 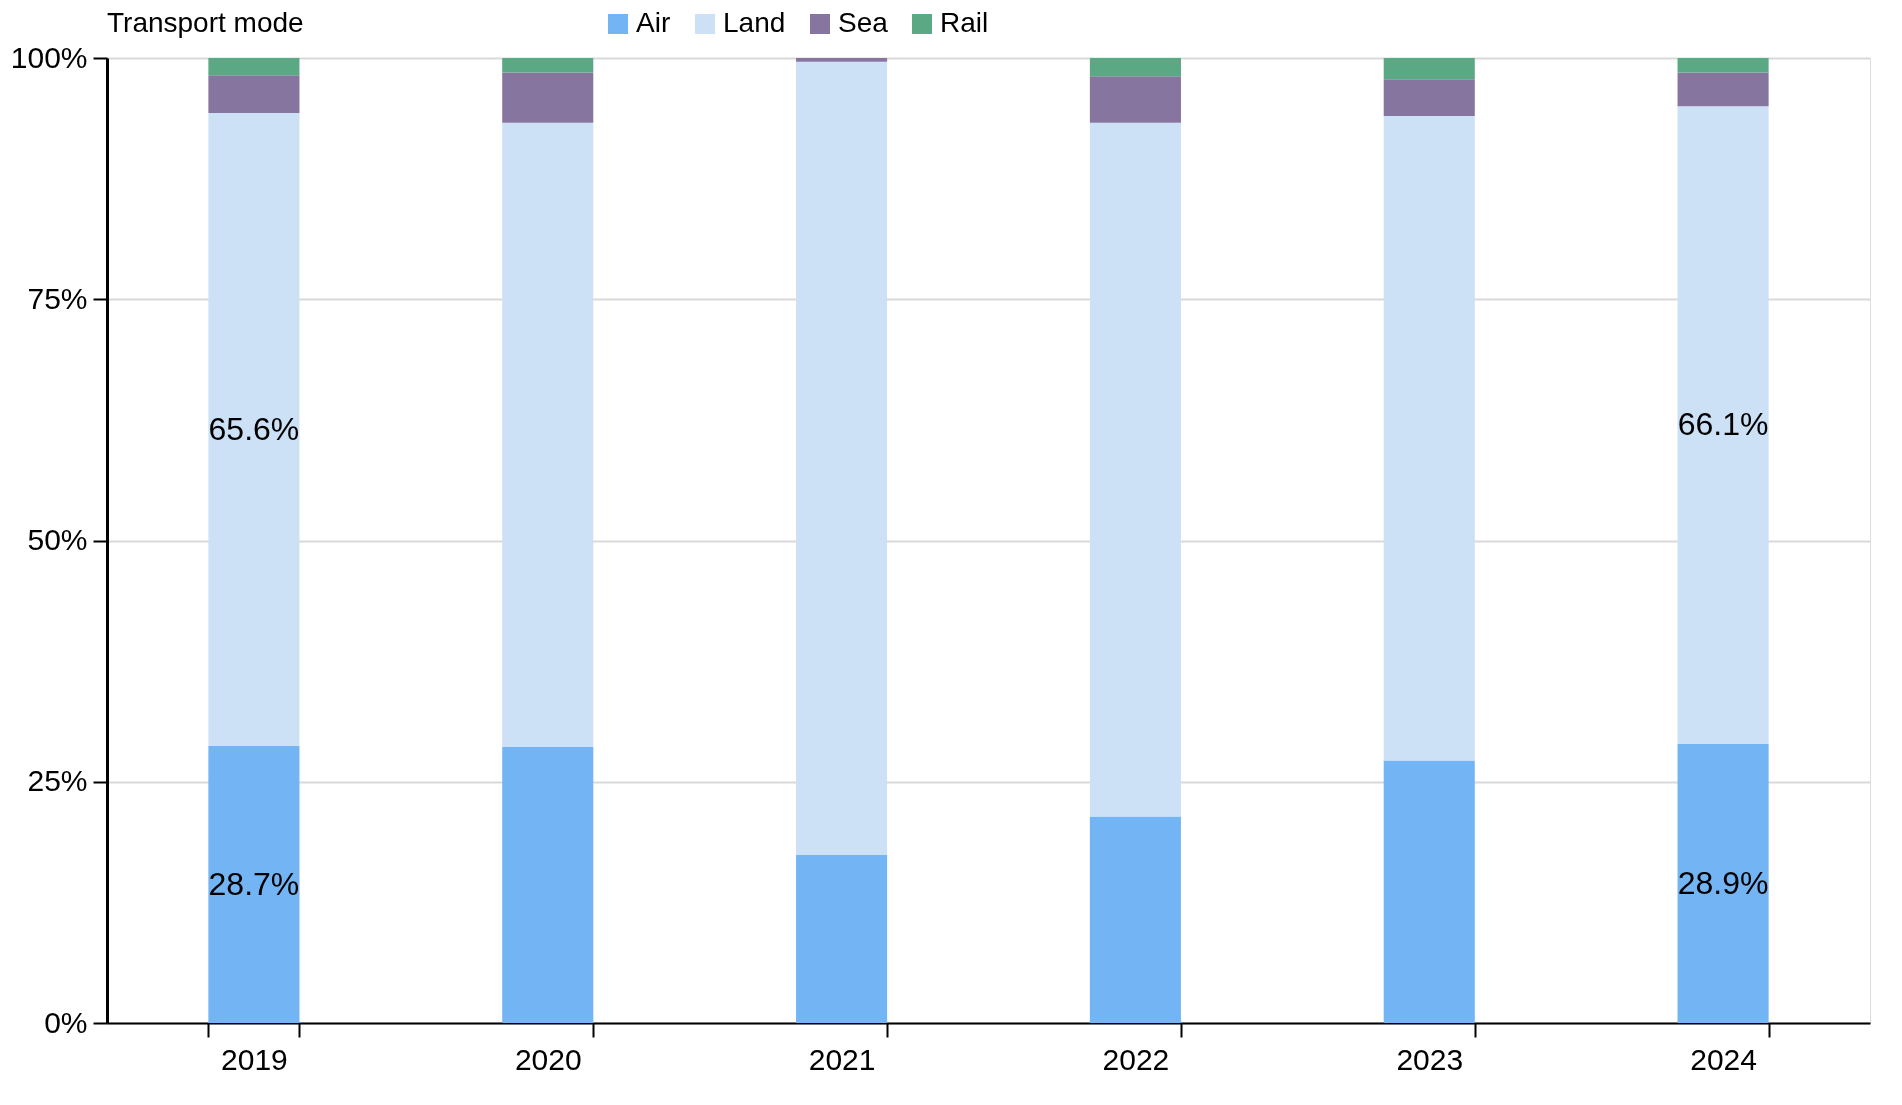 What do you see at coordinates (653, 22) in the screenshot?
I see `legend-label: Air` at bounding box center [653, 22].